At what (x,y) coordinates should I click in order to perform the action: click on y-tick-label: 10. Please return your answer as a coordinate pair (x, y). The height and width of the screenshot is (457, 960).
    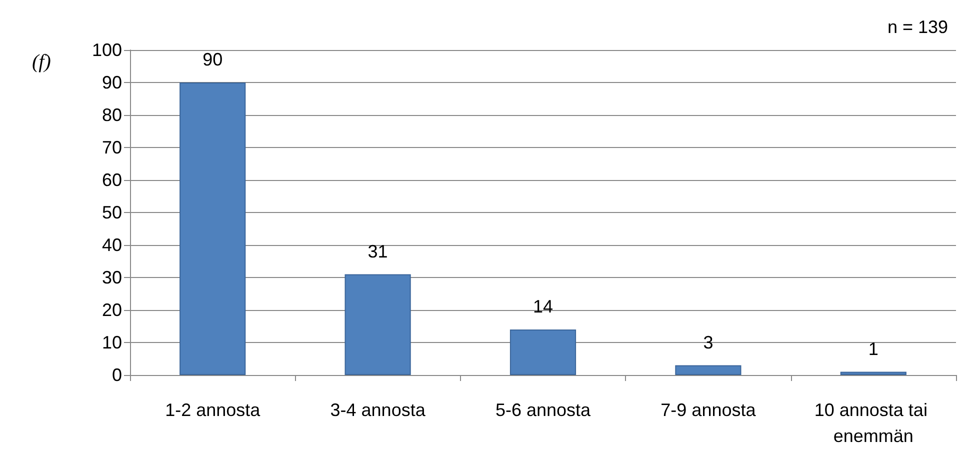
    Looking at the image, I should click on (112, 342).